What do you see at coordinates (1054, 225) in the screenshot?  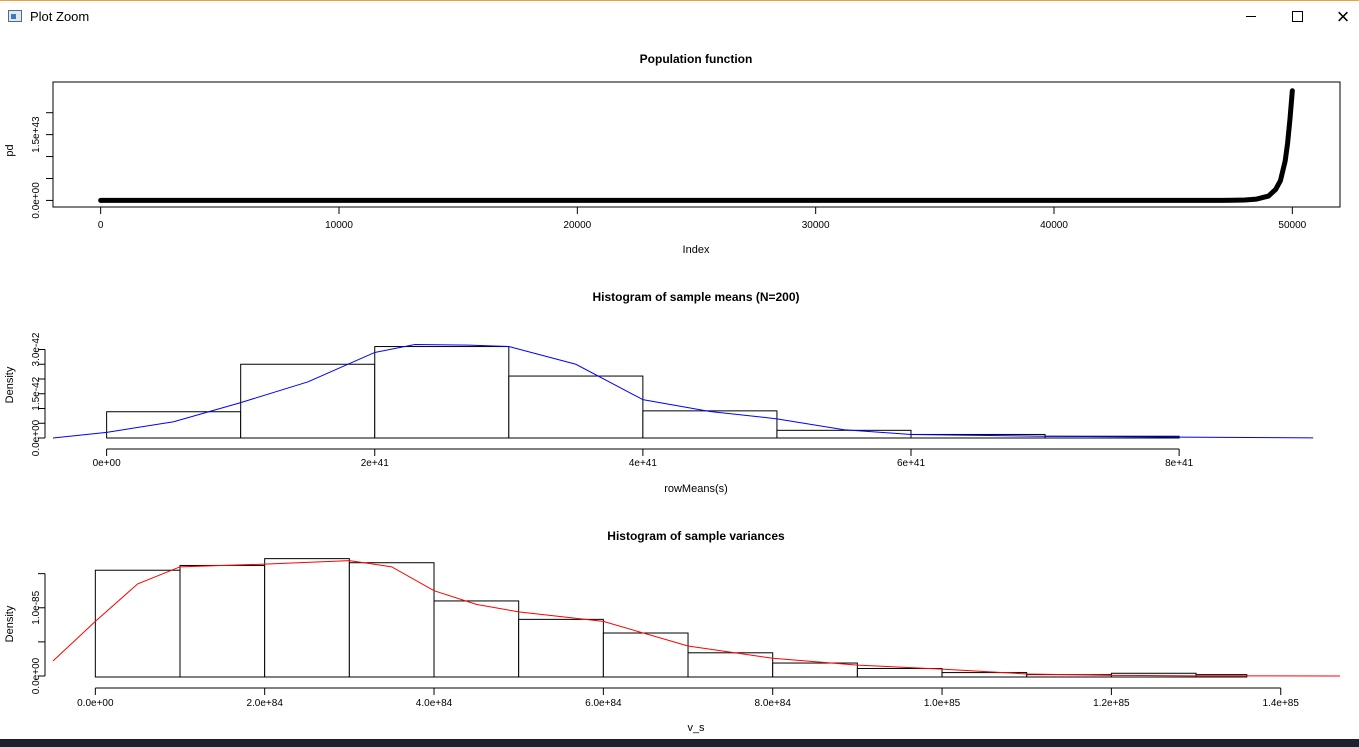 I see `chart1-x-tick-label: 40000` at bounding box center [1054, 225].